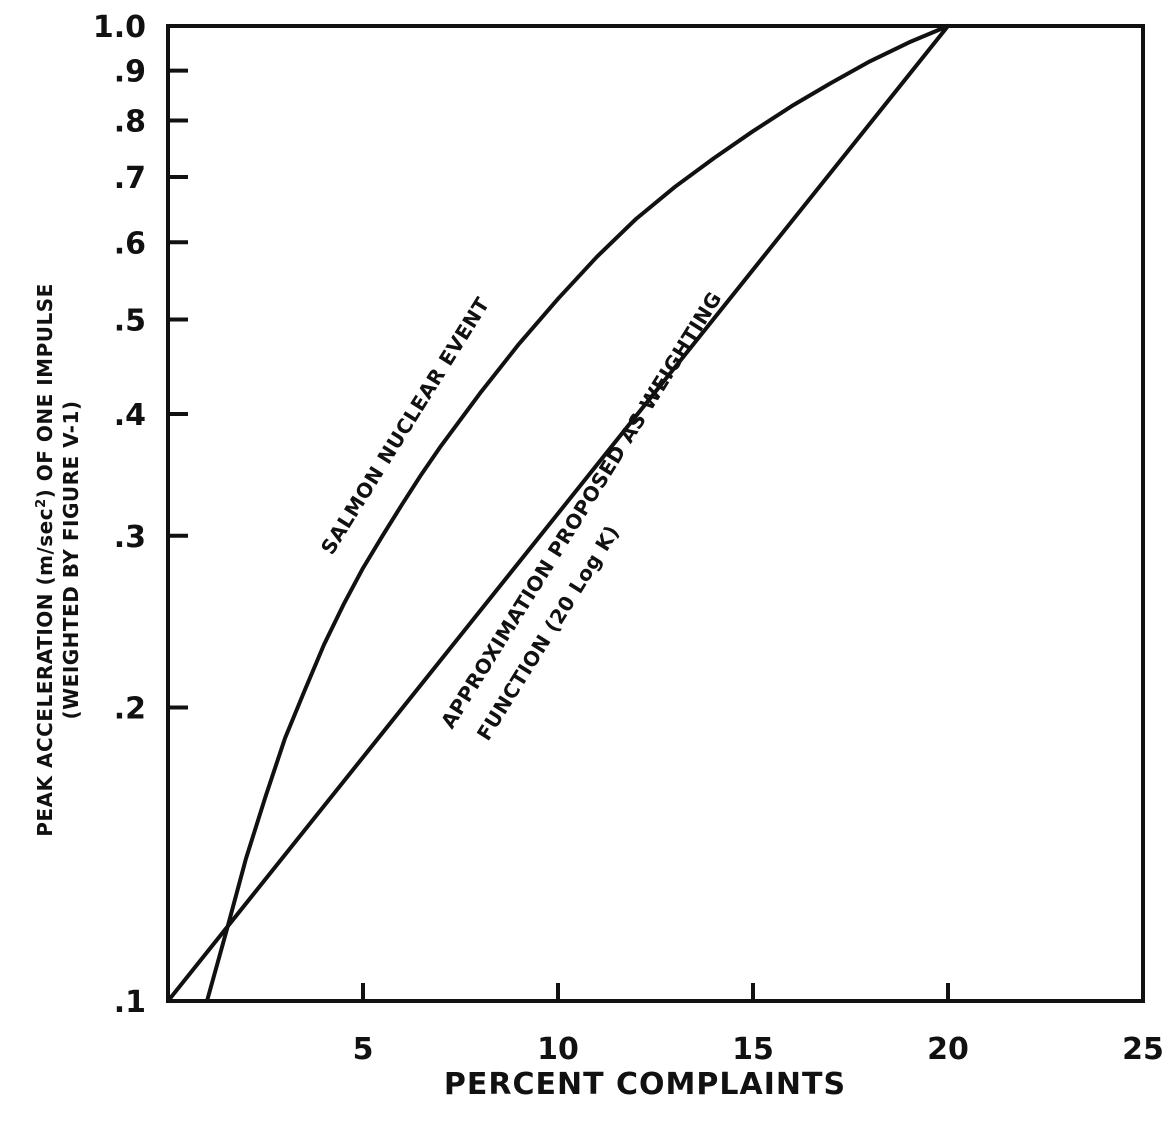  Describe the element at coordinates (130, 1002) in the screenshot. I see `y-tick-label-p1: .1` at that location.